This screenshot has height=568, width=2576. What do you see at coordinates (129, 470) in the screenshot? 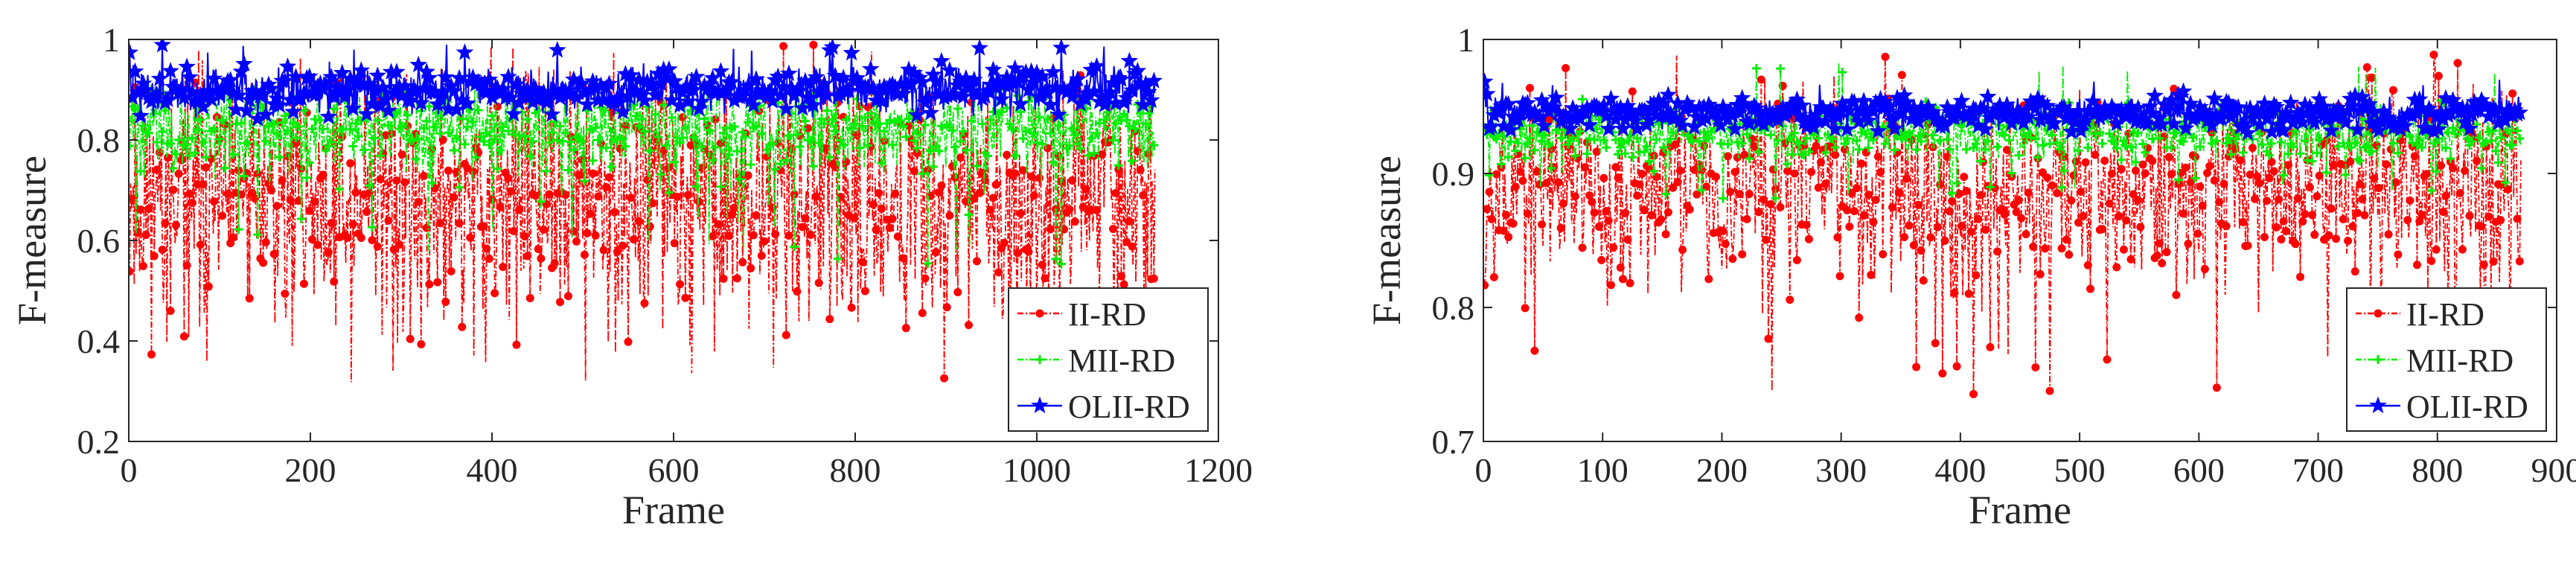
I see `chart0-xtick-label: 0` at bounding box center [129, 470].